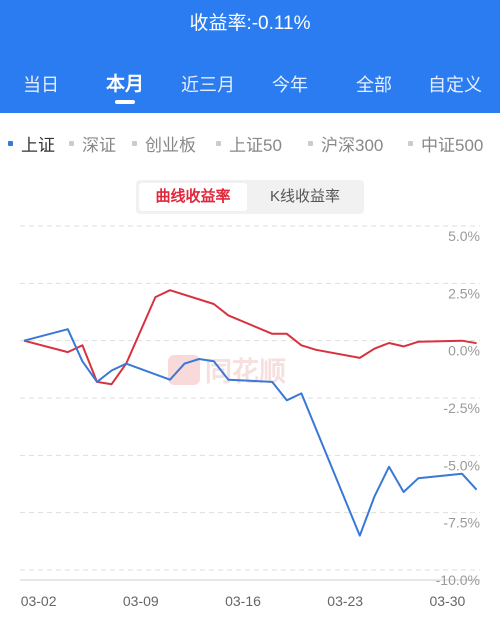 The image size is (500, 641). I want to click on watermark-logo: 同花顺, so click(227, 371).